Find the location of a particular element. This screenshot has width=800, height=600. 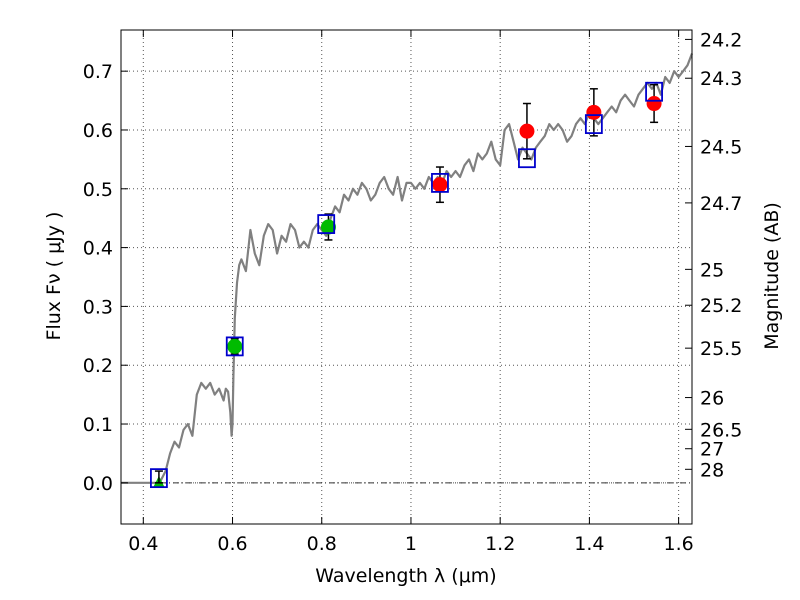

x-tick-label: 1.4 is located at coordinates (589, 544).